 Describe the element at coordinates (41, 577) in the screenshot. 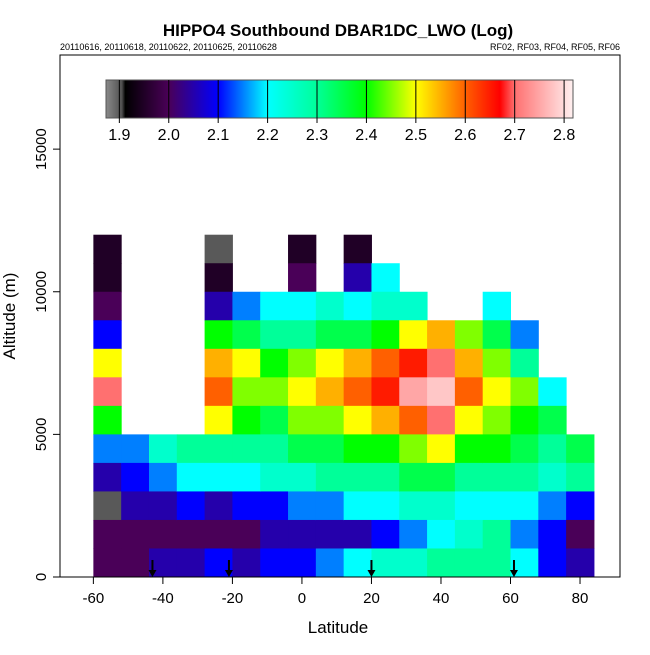

I see `y-tick-label: 0` at that location.